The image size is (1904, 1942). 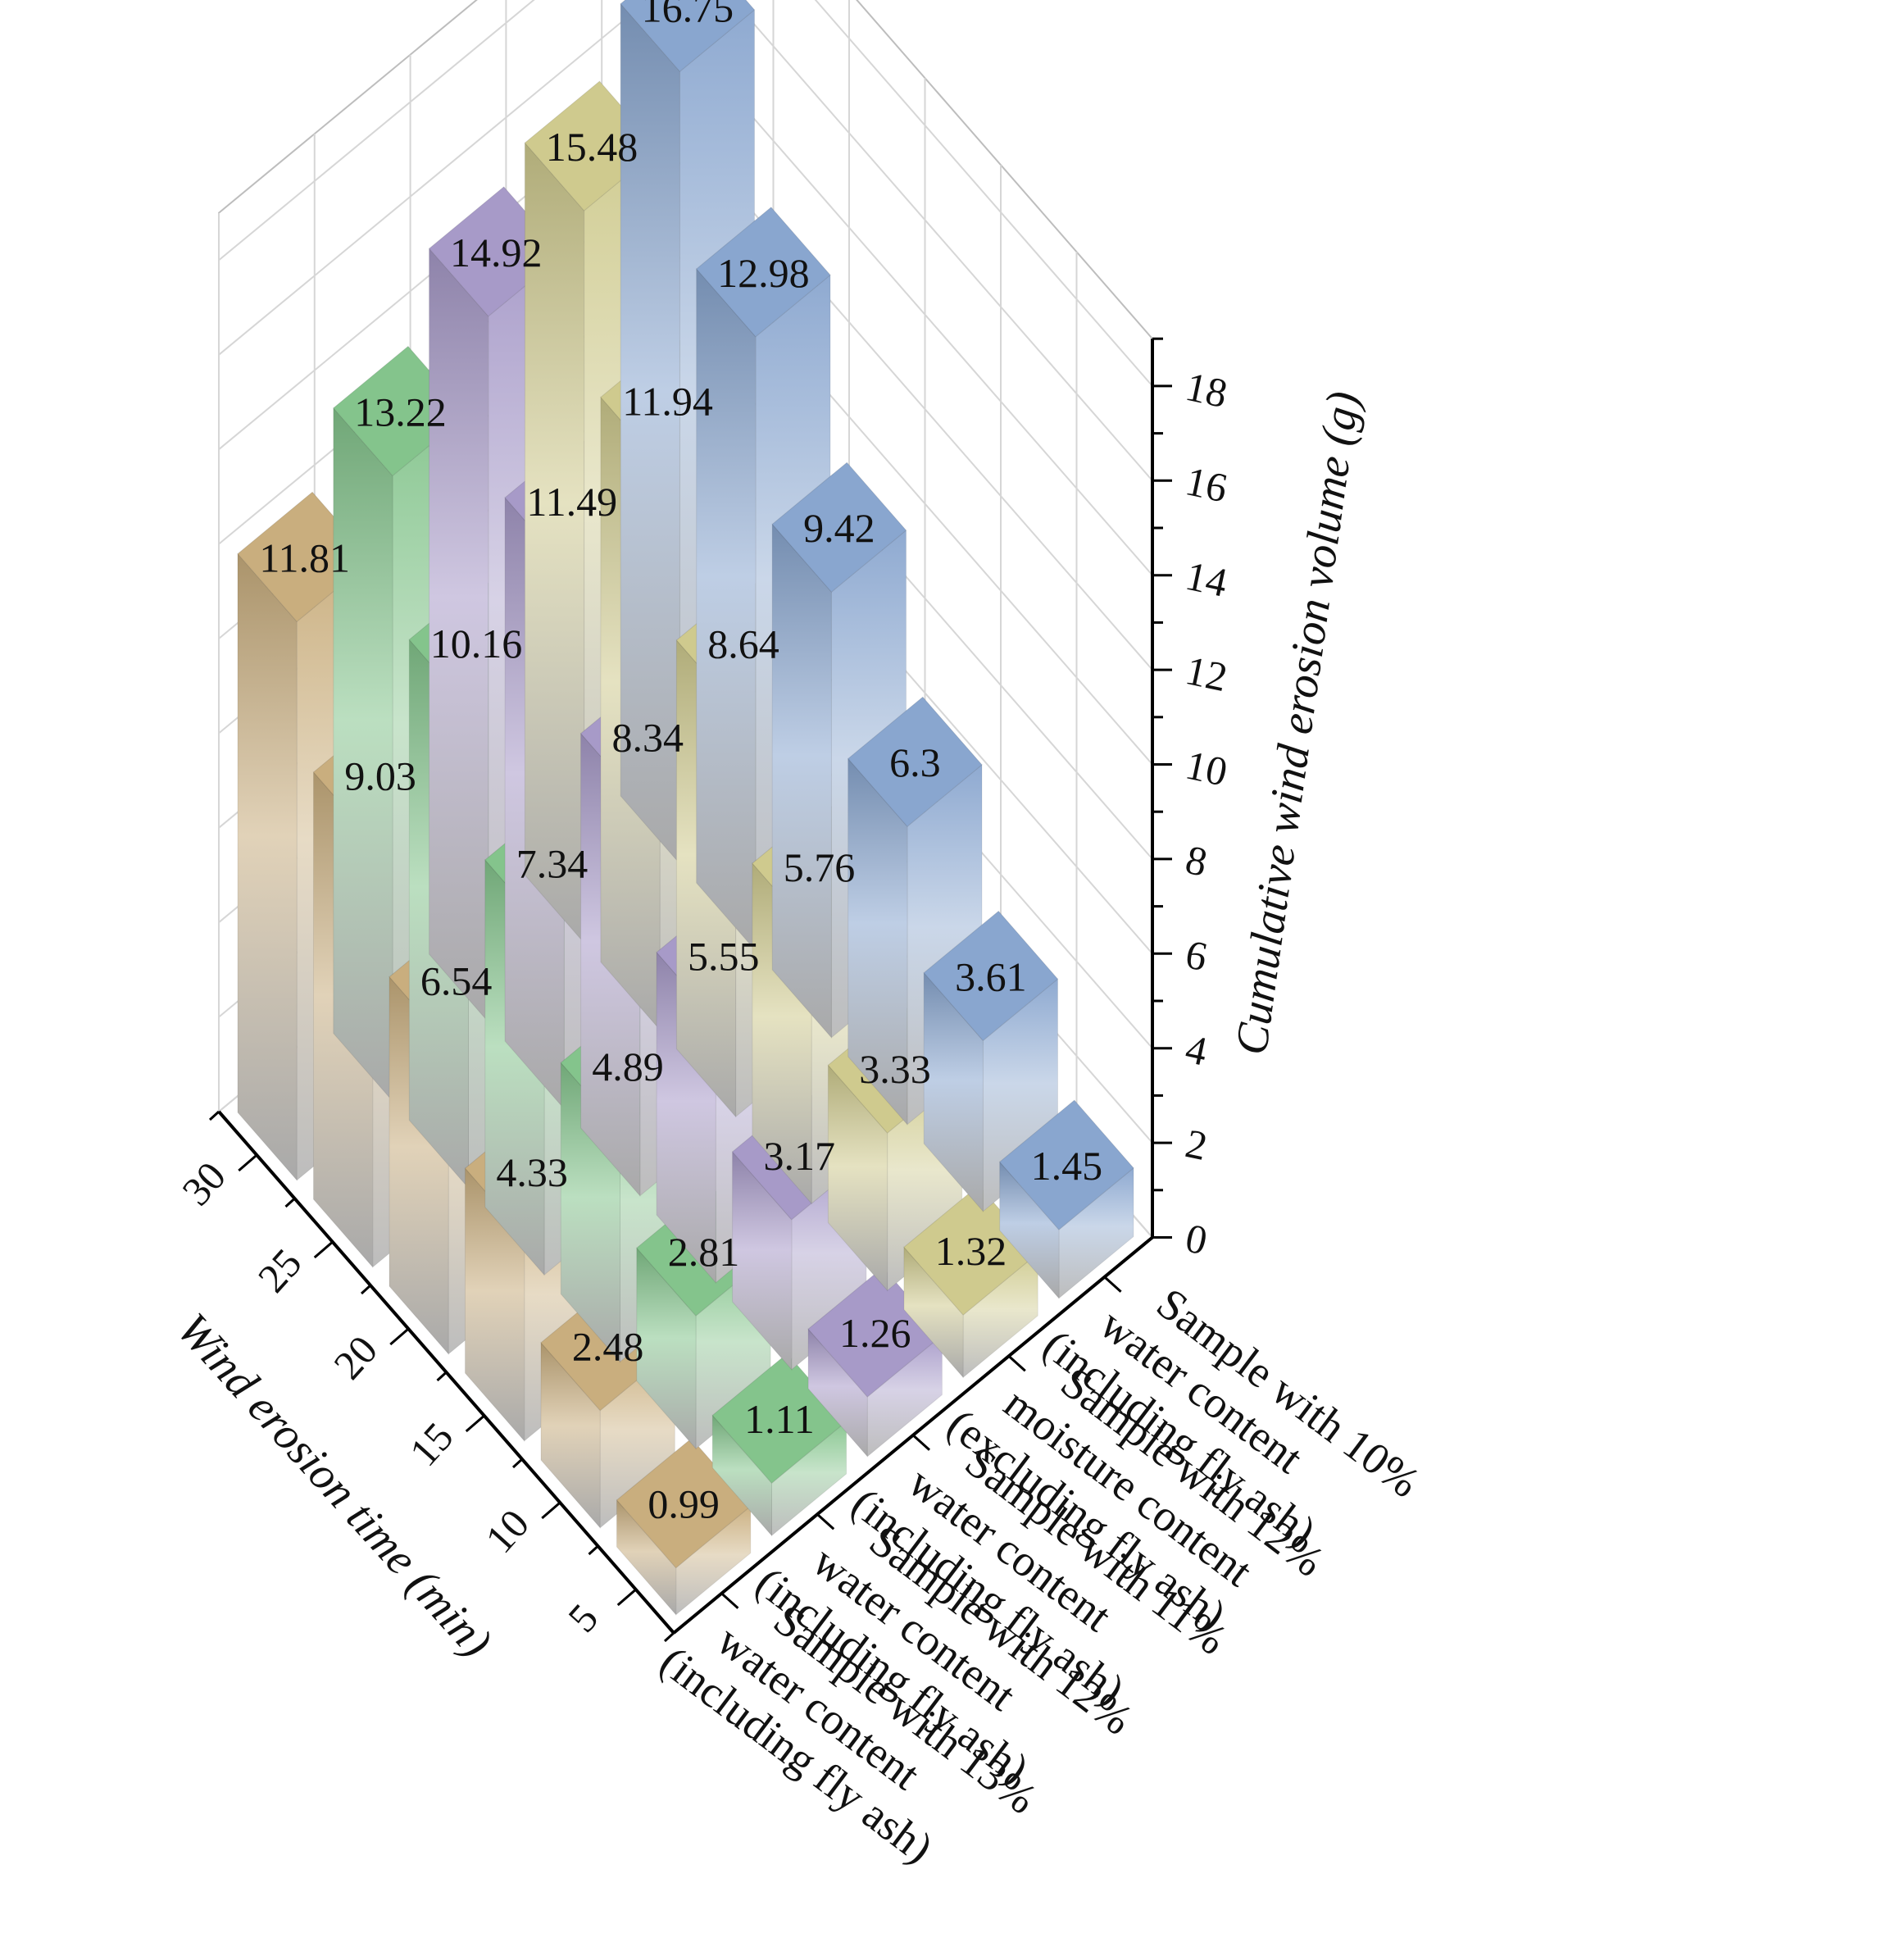 What do you see at coordinates (305, 557) in the screenshot?
I see `bar-value-label: 11.81` at bounding box center [305, 557].